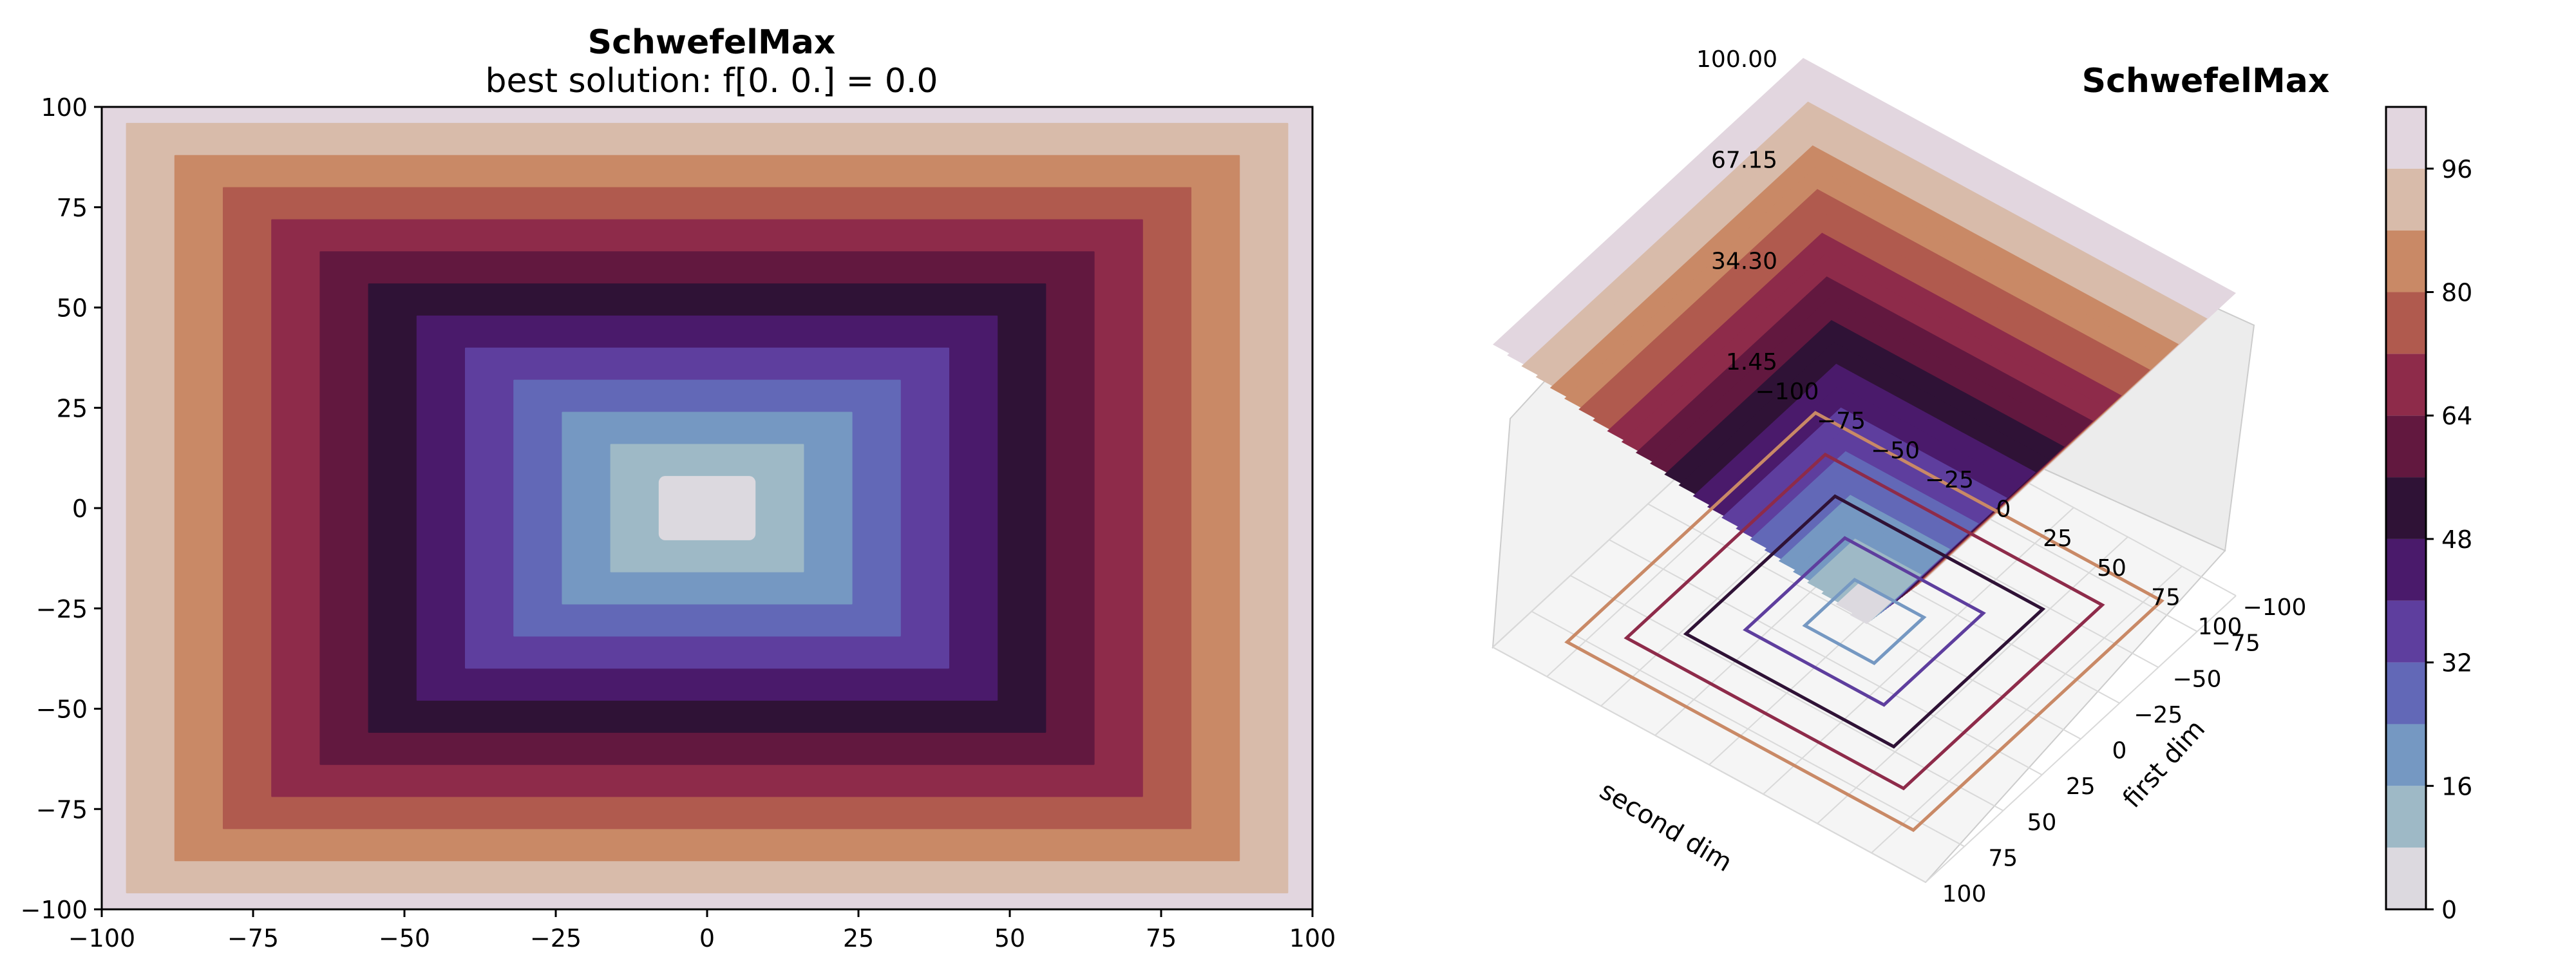  I want to click on colorbar-tick-label: 32, so click(2456, 663).